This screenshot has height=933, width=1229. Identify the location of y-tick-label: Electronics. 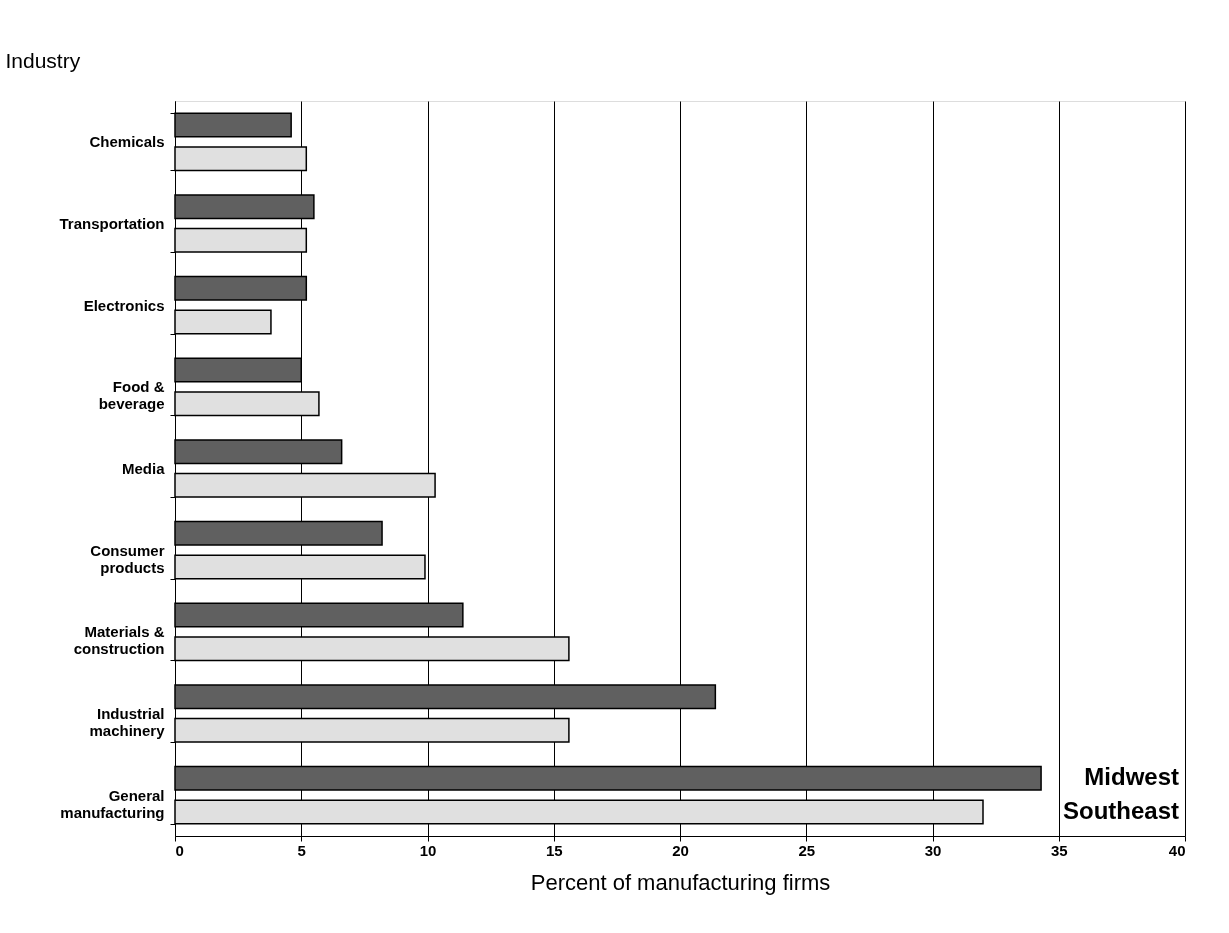
(124, 305).